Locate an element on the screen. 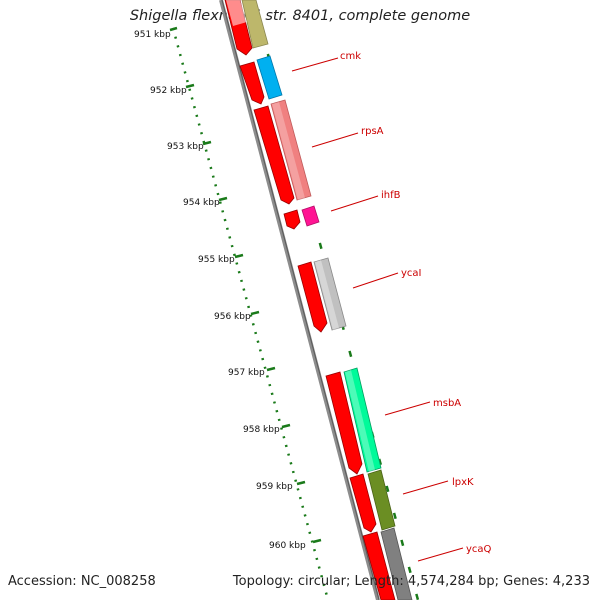 The image size is (600, 600). gene-cmk: cmk is located at coordinates (300, 78).